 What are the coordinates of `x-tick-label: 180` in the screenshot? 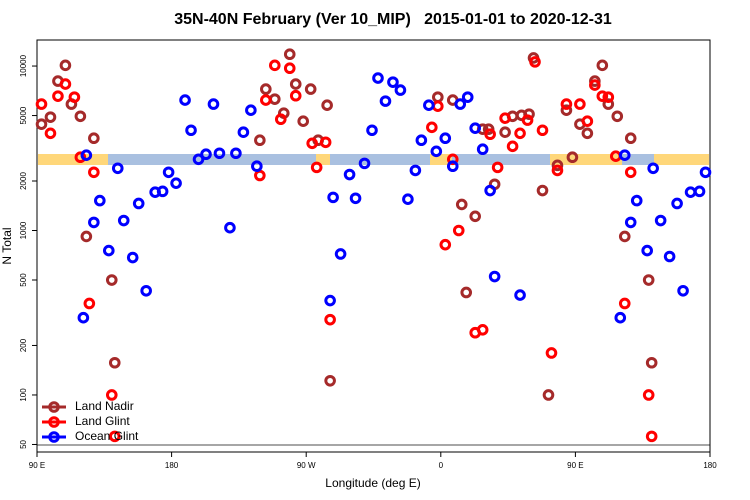 It's located at (172, 465).